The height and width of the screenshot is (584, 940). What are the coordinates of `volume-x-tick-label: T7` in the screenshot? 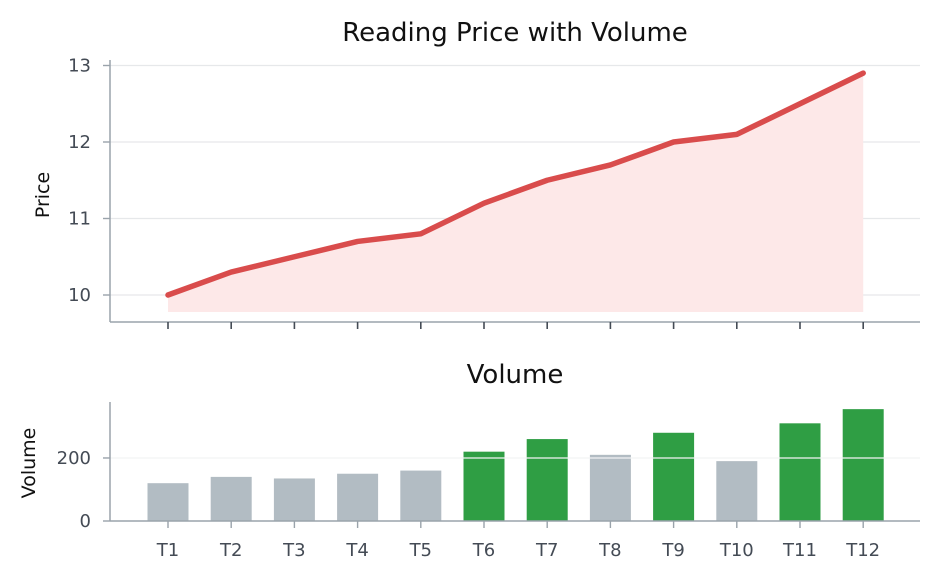 It's located at (546, 550).